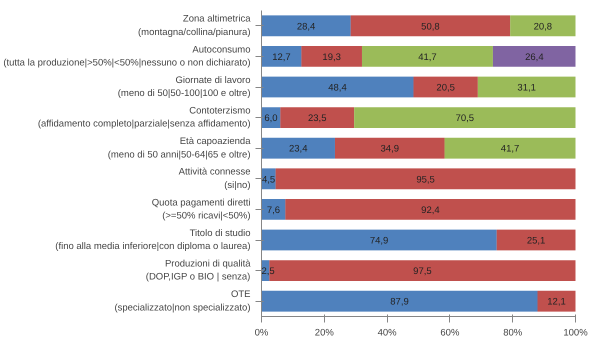 Image resolution: width=600 pixels, height=341 pixels. What do you see at coordinates (180, 148) in the screenshot?
I see `y-tick-label: Età capoazienda (meno di 50 anni|50-64|65 e oltre)` at bounding box center [180, 148].